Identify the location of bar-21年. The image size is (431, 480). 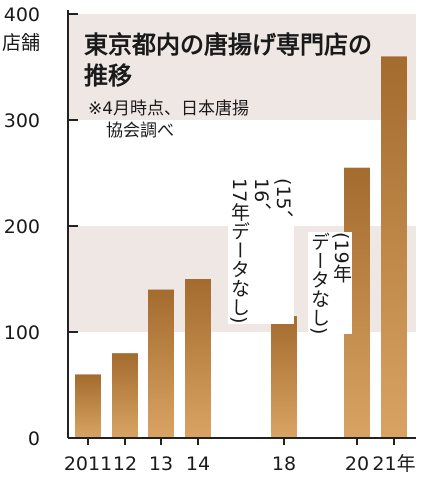
(394, 247).